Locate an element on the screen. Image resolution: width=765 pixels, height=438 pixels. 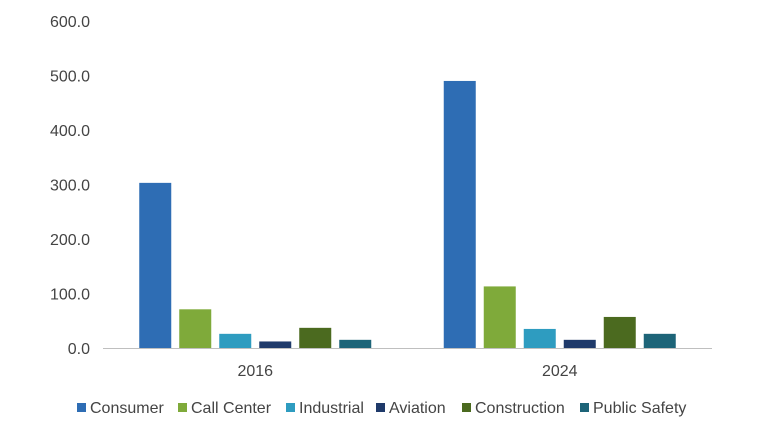
y-tick-label: 500.0 is located at coordinates (70, 77).